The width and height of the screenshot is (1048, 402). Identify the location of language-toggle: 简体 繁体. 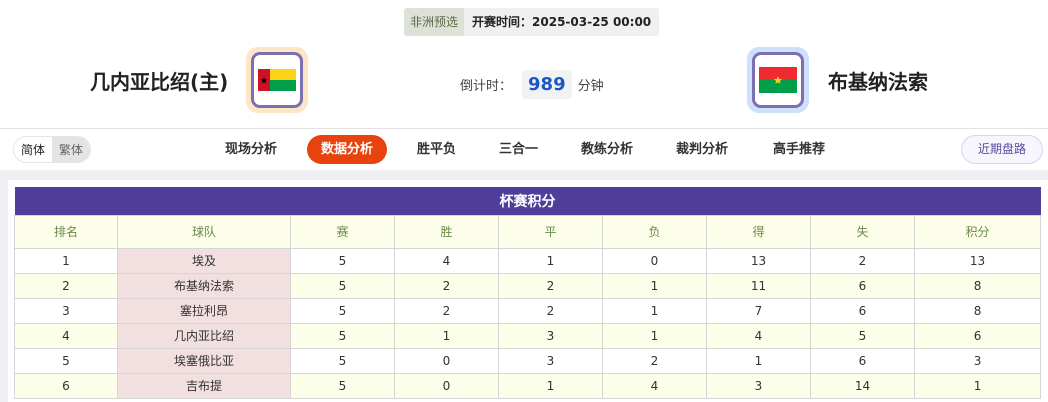
(52, 149).